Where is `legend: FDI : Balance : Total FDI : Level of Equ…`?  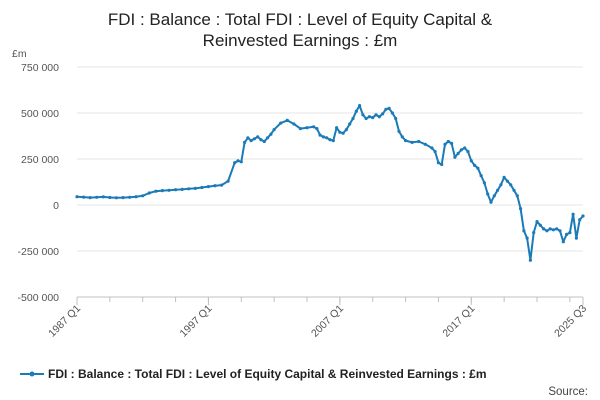
legend: FDI : Balance : Total FDI : Level of Equ… is located at coordinates (253, 374).